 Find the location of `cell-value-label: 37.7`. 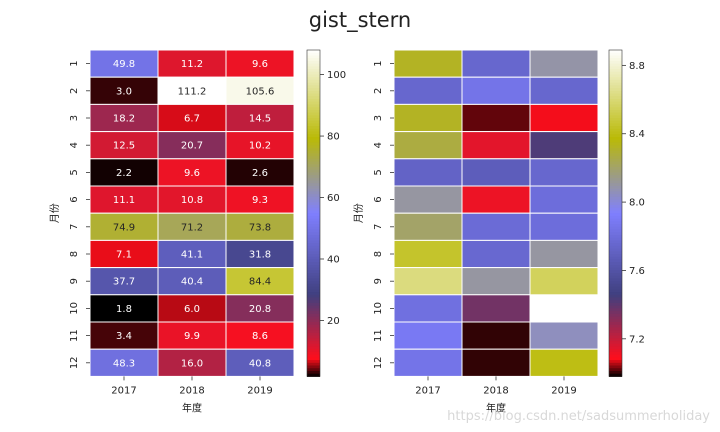

cell-value-label: 37.7 is located at coordinates (124, 282).